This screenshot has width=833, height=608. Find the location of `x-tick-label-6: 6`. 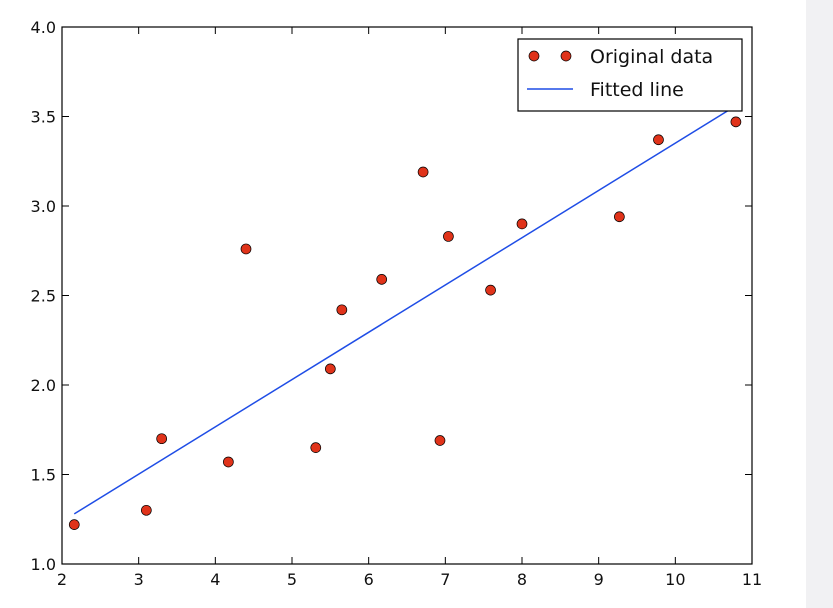

x-tick-label-6: 6 is located at coordinates (369, 579).